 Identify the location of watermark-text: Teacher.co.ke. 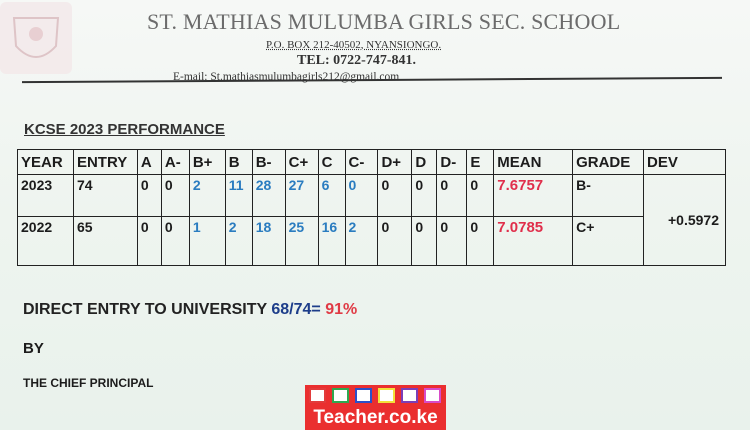
(375, 417).